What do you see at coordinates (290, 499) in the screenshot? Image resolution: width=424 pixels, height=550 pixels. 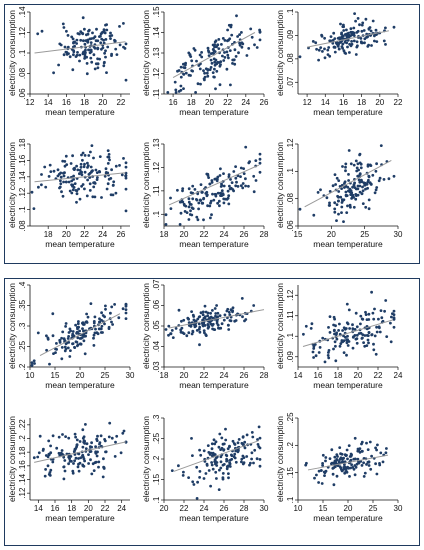 I see `y-tick-label: .1` at bounding box center [290, 499].